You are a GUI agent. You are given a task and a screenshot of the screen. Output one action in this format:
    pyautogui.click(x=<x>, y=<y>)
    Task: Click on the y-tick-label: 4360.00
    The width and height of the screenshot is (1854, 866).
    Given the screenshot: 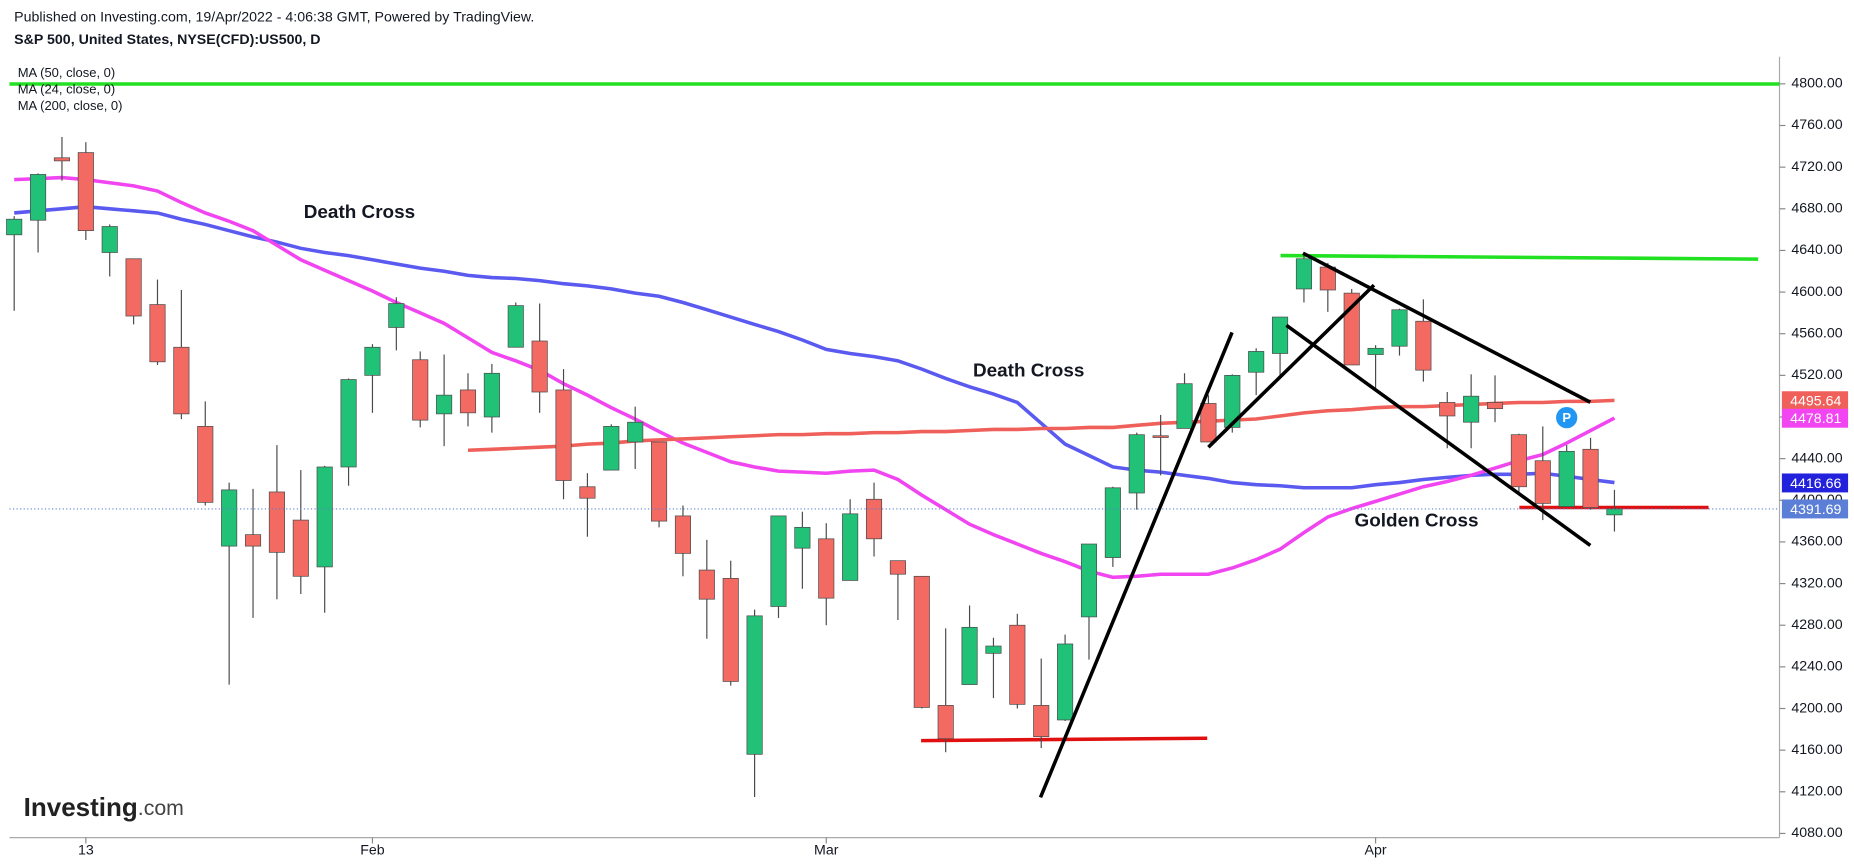 What is the action you would take?
    pyautogui.click(x=1816, y=542)
    